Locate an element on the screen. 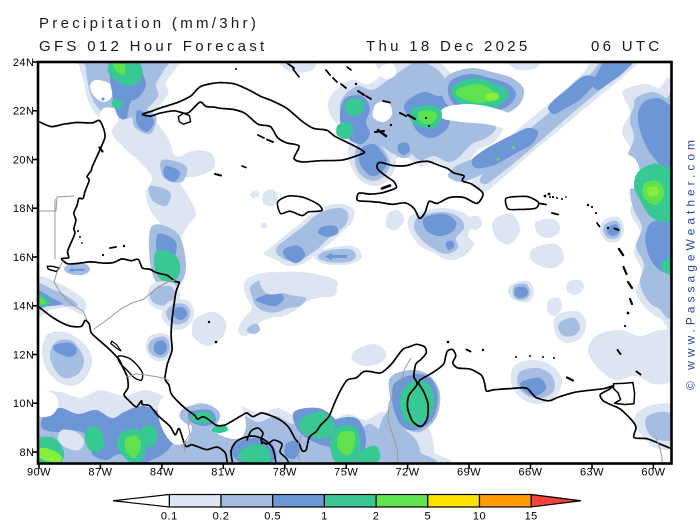  svg-text: 12N is located at coordinates (24, 355).